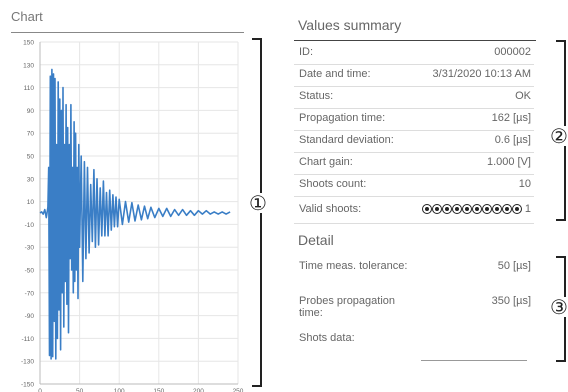  Describe the element at coordinates (27, 362) in the screenshot. I see `y-tick-label: -130` at that location.